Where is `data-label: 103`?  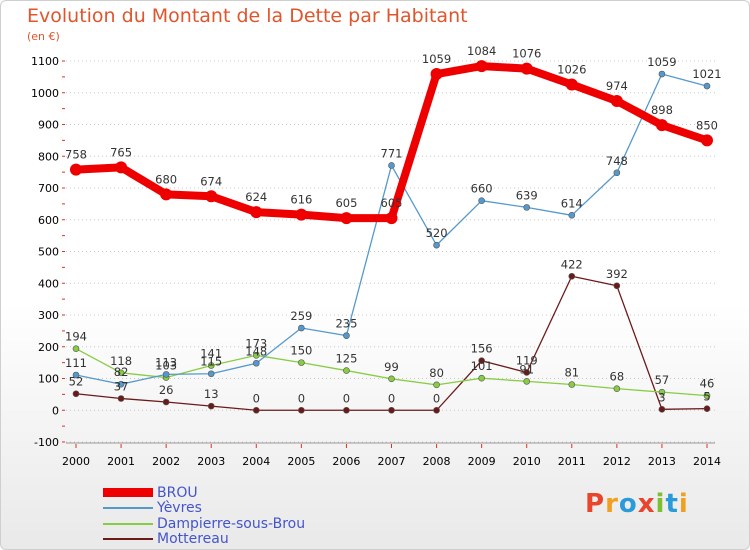
data-label: 103 is located at coordinates (166, 366).